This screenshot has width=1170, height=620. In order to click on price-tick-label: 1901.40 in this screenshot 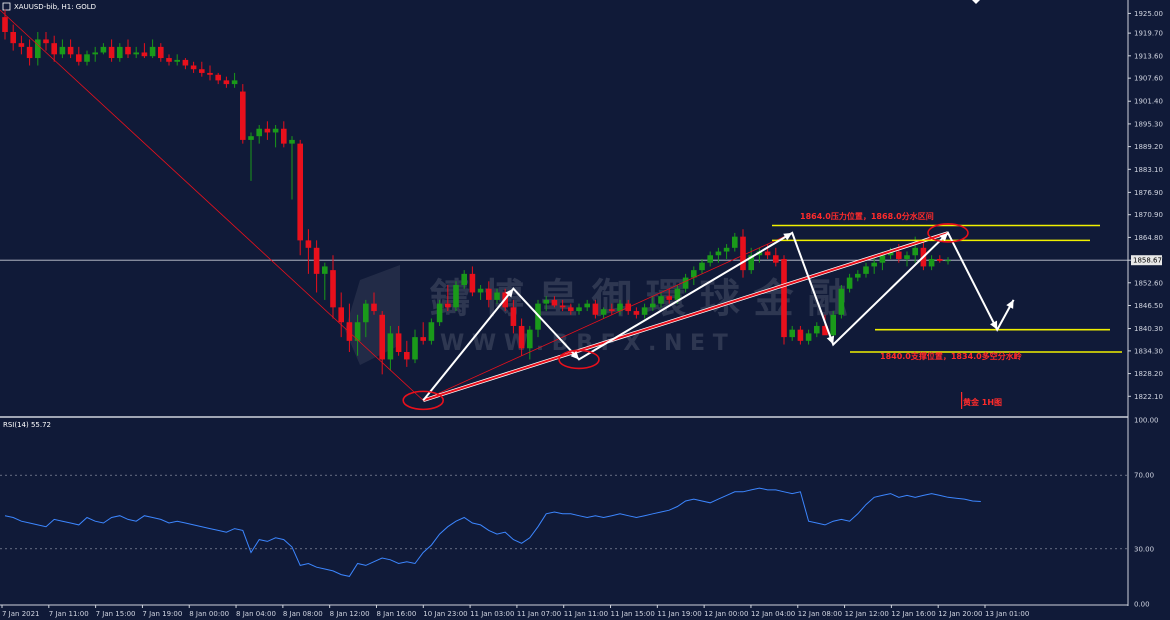, I will do `click(1148, 102)`.